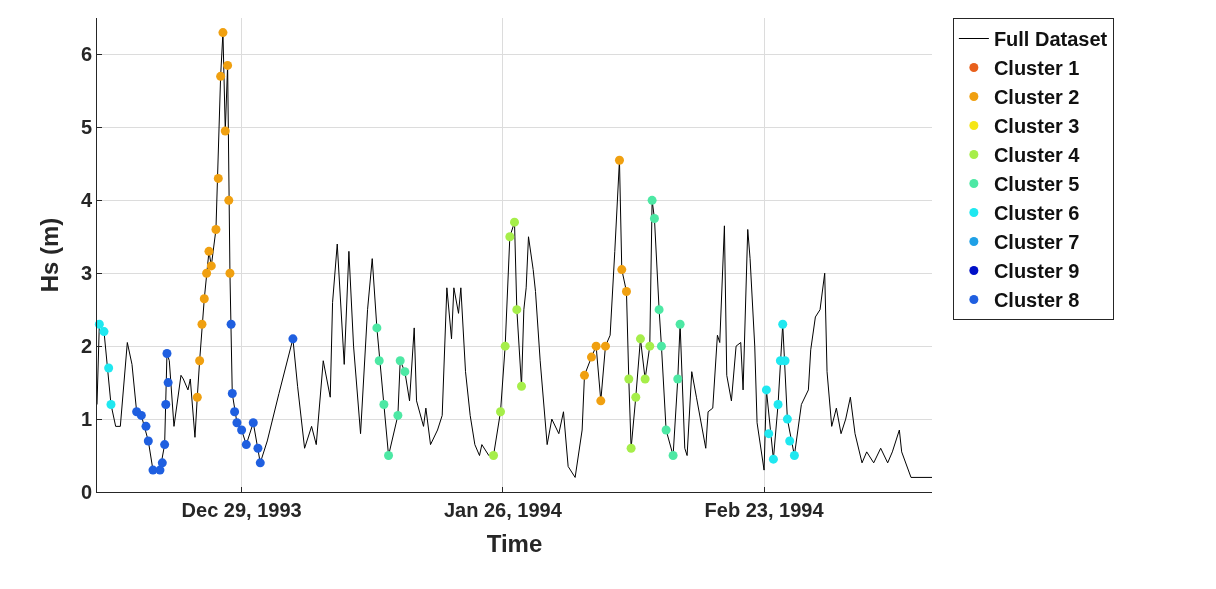 The width and height of the screenshot is (1216, 589). Describe the element at coordinates (1036, 271) in the screenshot. I see `legend-label: Cluster 9` at that location.